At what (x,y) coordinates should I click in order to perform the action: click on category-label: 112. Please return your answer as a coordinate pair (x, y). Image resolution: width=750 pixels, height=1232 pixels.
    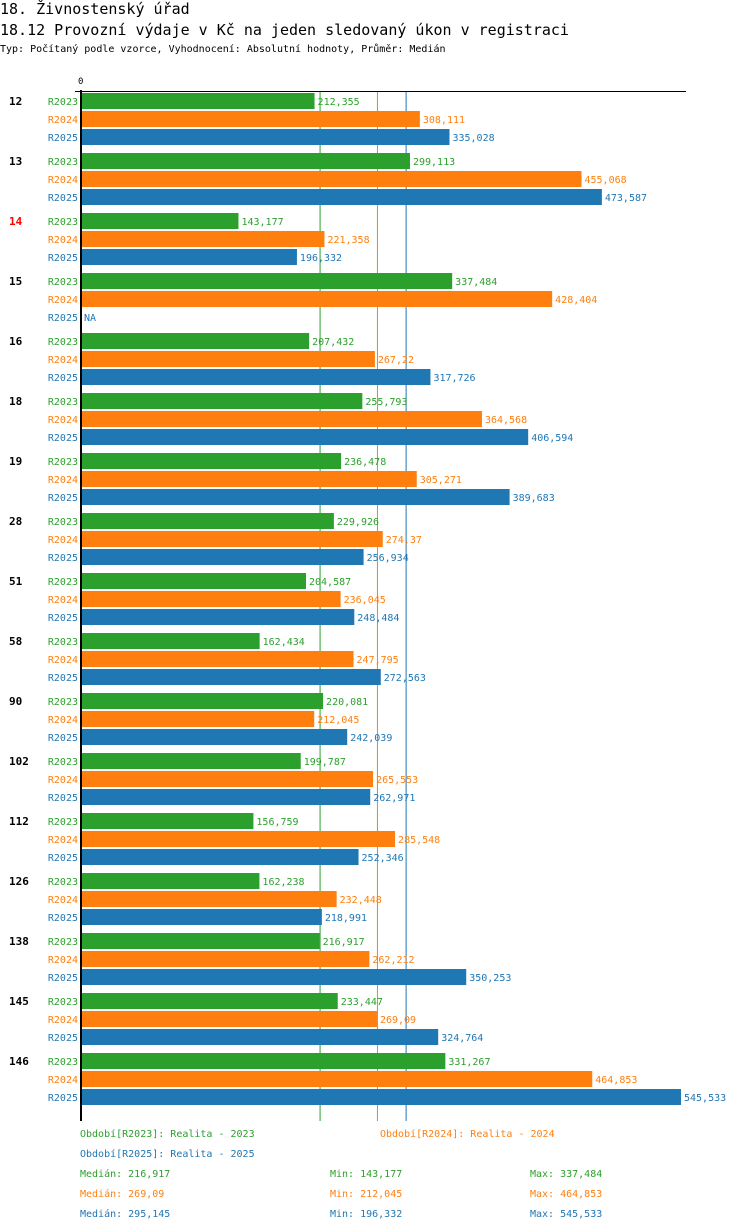
    Looking at the image, I should click on (19, 821).